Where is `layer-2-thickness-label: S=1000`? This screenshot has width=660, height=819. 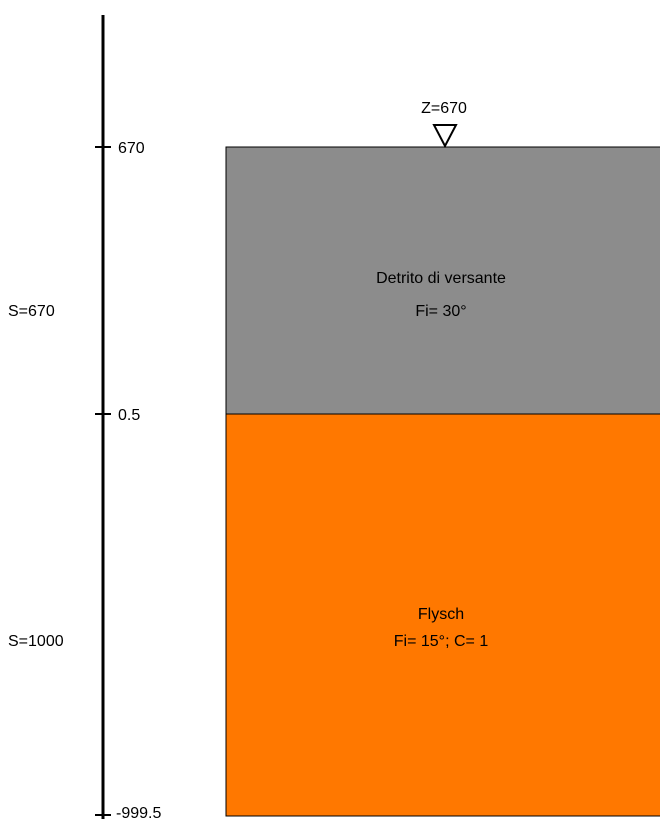 layer-2-thickness-label: S=1000 is located at coordinates (36, 641).